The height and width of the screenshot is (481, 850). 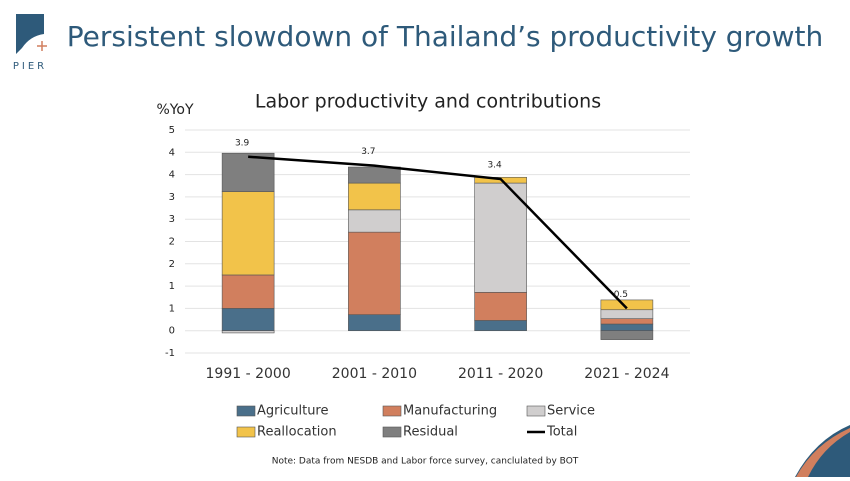 I want to click on logo-text: PIER, so click(x=30, y=66).